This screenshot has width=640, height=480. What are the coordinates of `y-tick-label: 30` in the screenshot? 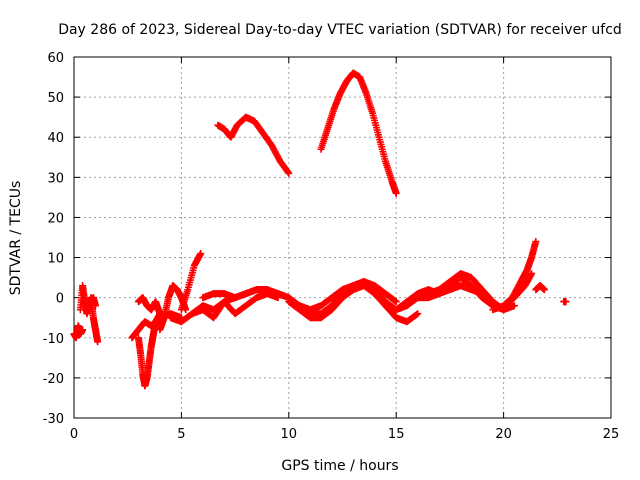 It's located at (55, 178).